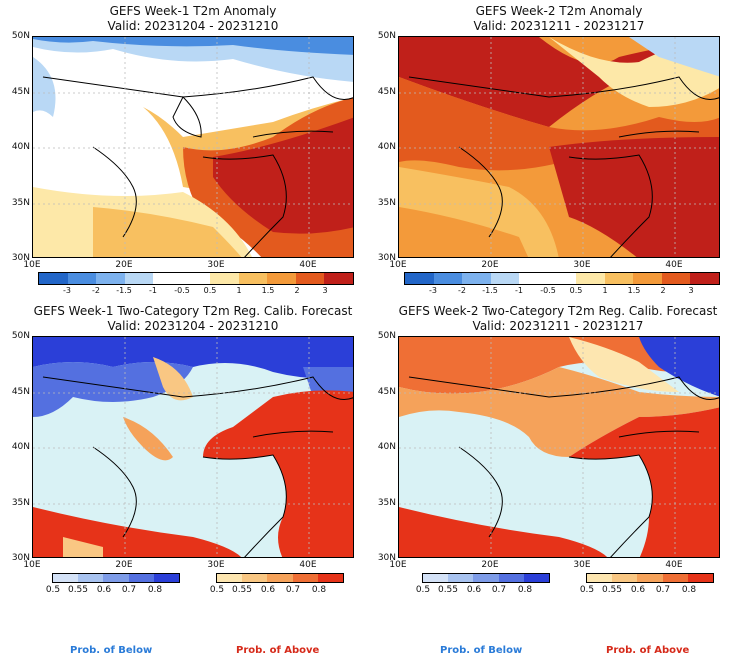 The width and height of the screenshot is (740, 662). I want to click on panel-3-lat-45: 45N, so click(20, 392).